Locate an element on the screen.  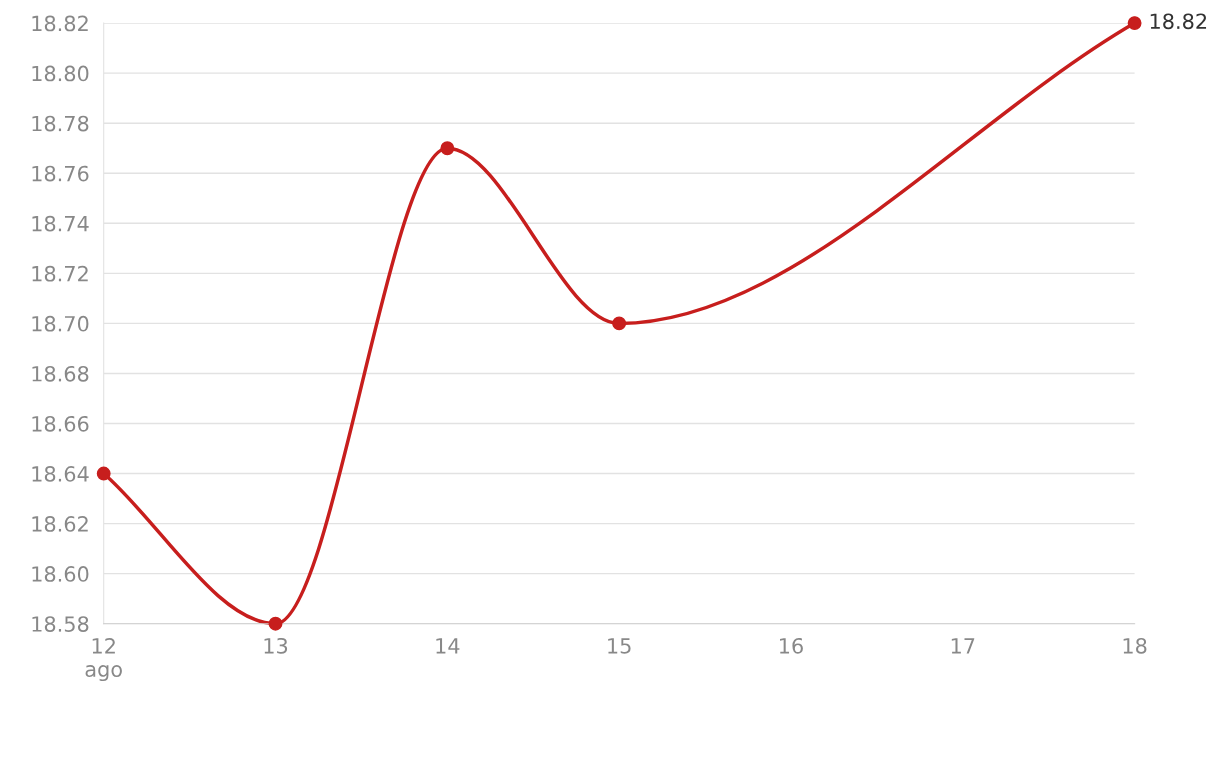
x-tick-label: 14 is located at coordinates (448, 646).